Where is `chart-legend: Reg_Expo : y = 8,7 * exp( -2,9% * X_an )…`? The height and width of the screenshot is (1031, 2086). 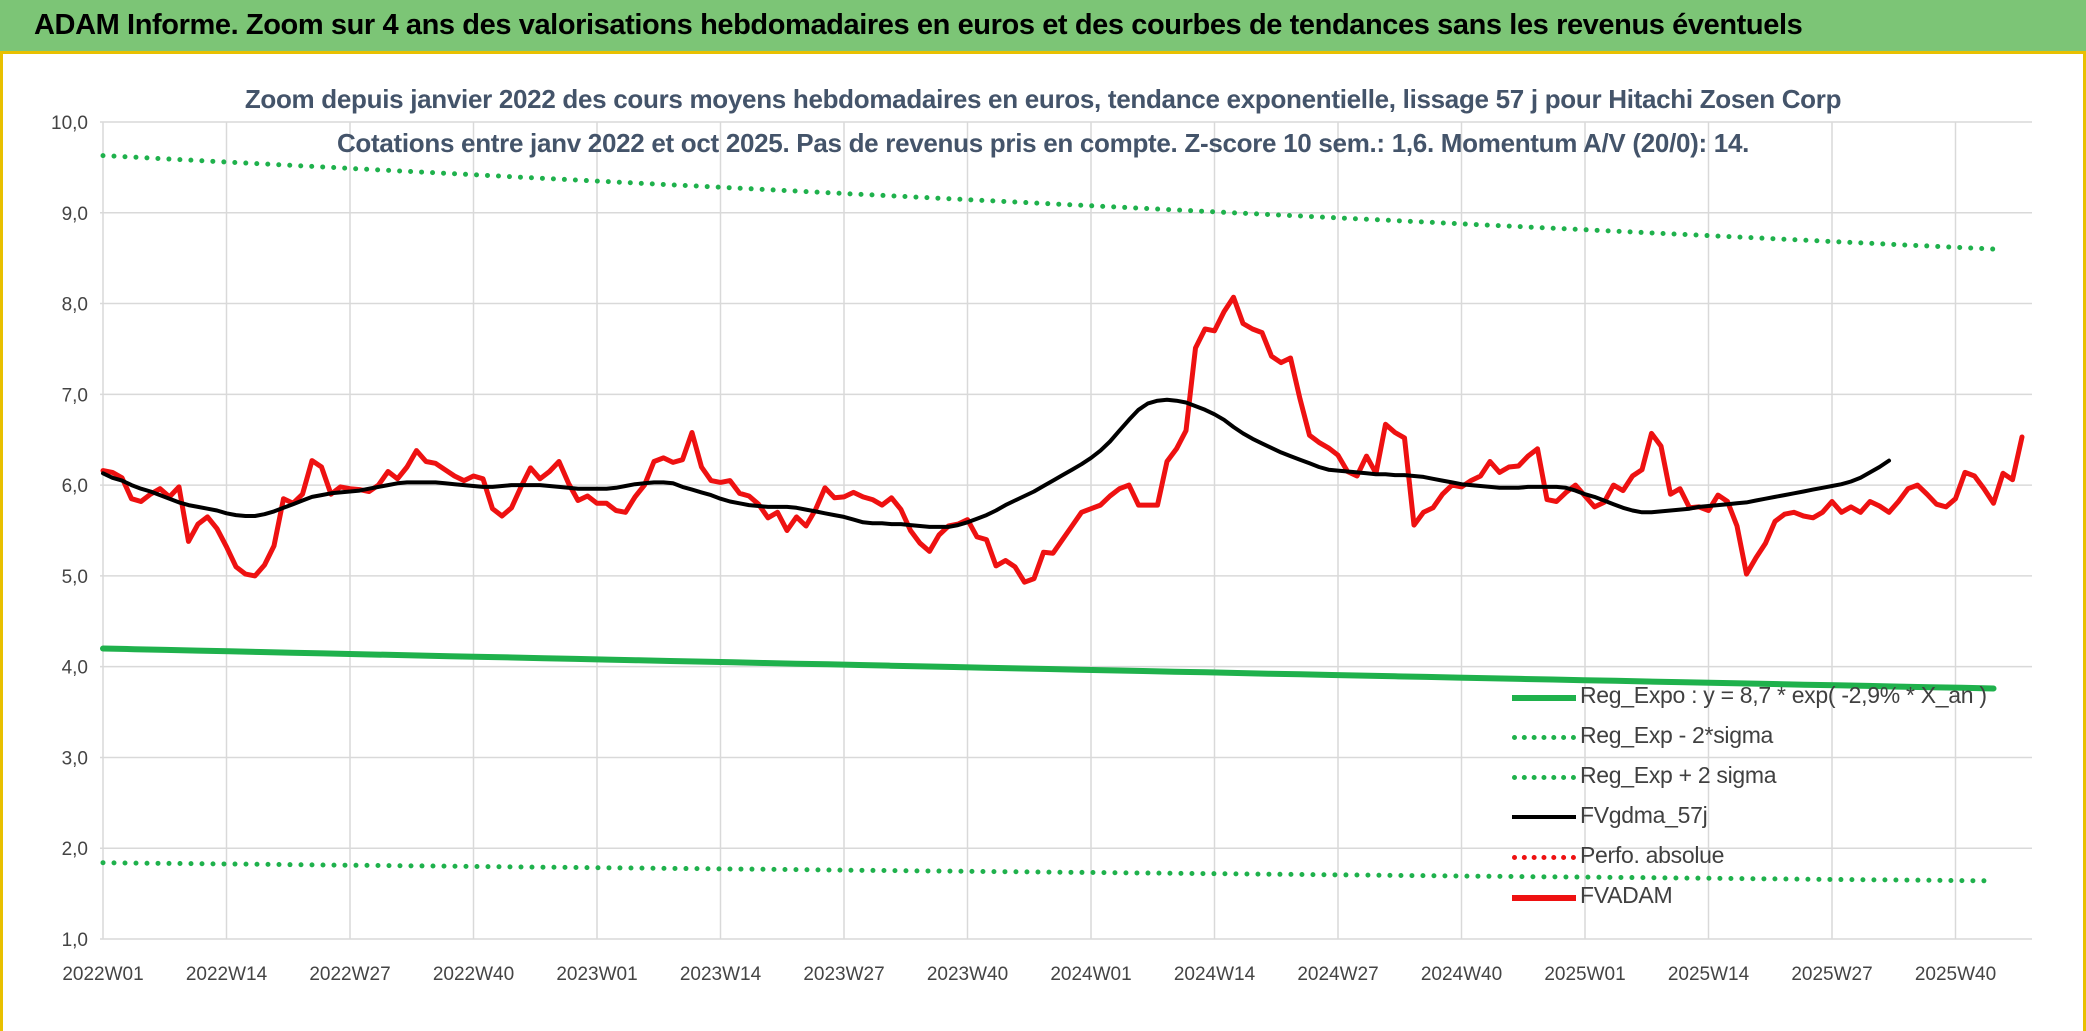 chart-legend: Reg_Expo : y = 8,7 * exp( -2,9% * X_an )… is located at coordinates (1762, 796).